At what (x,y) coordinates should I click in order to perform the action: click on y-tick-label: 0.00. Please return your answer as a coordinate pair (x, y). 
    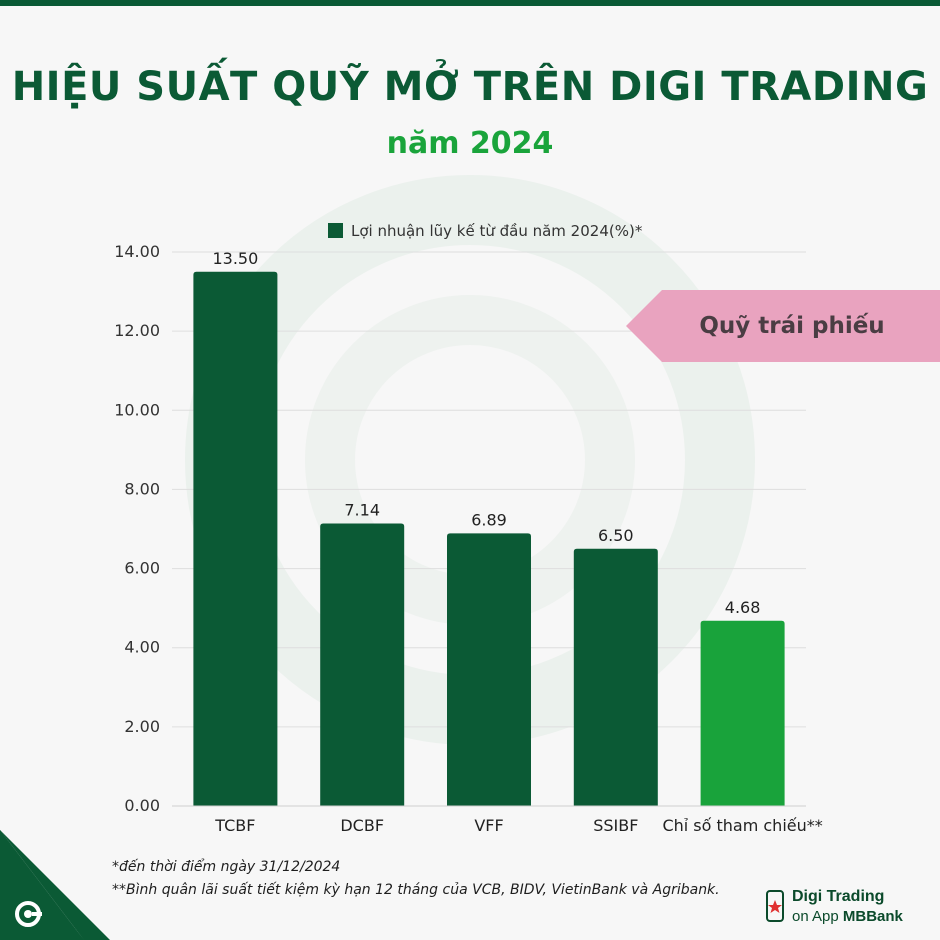
    Looking at the image, I should click on (142, 805).